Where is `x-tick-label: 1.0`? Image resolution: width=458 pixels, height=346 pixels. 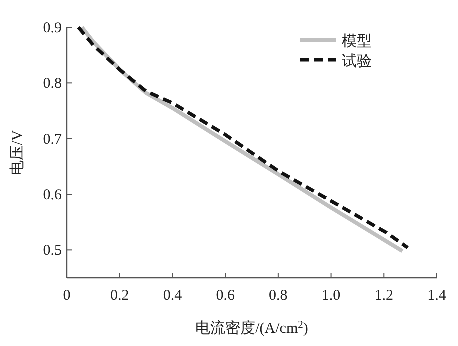 x-tick-label: 1.0 is located at coordinates (331, 296).